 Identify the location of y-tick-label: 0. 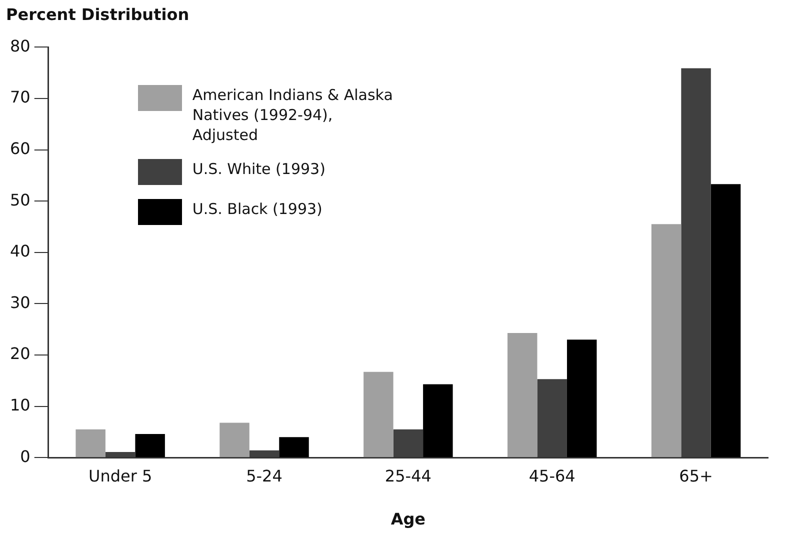
(25, 456).